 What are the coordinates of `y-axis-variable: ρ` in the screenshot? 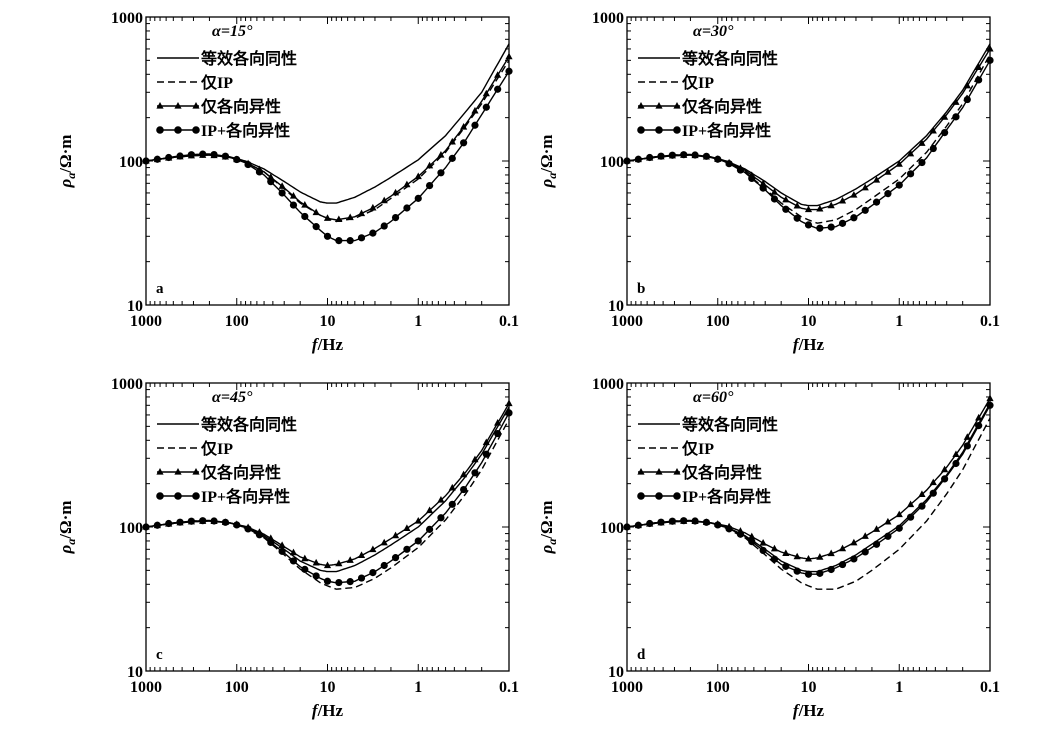 It's located at (65, 183).